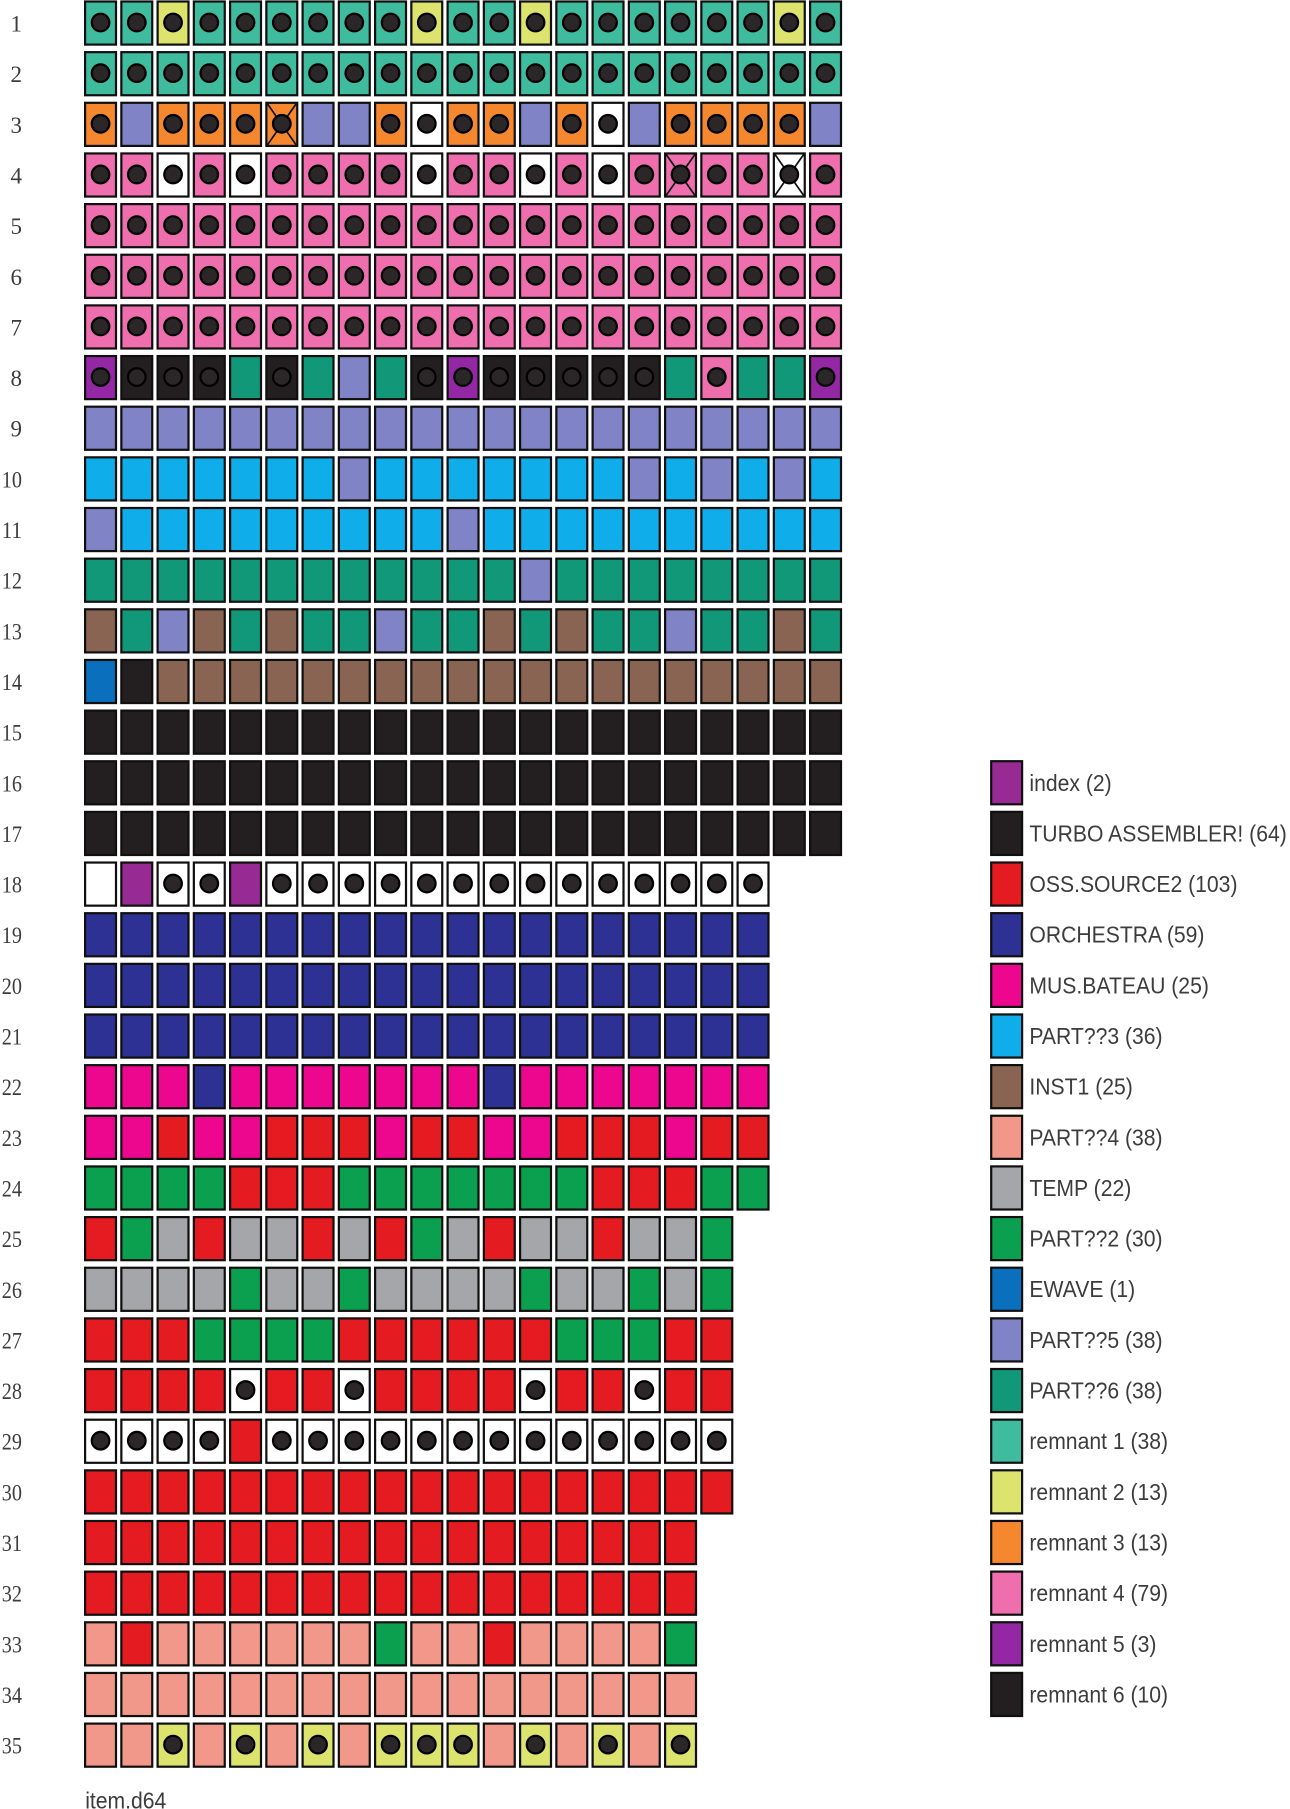 The image size is (1290, 1809). Describe the element at coordinates (12, 1138) in the screenshot. I see `svg-text: 23` at that location.